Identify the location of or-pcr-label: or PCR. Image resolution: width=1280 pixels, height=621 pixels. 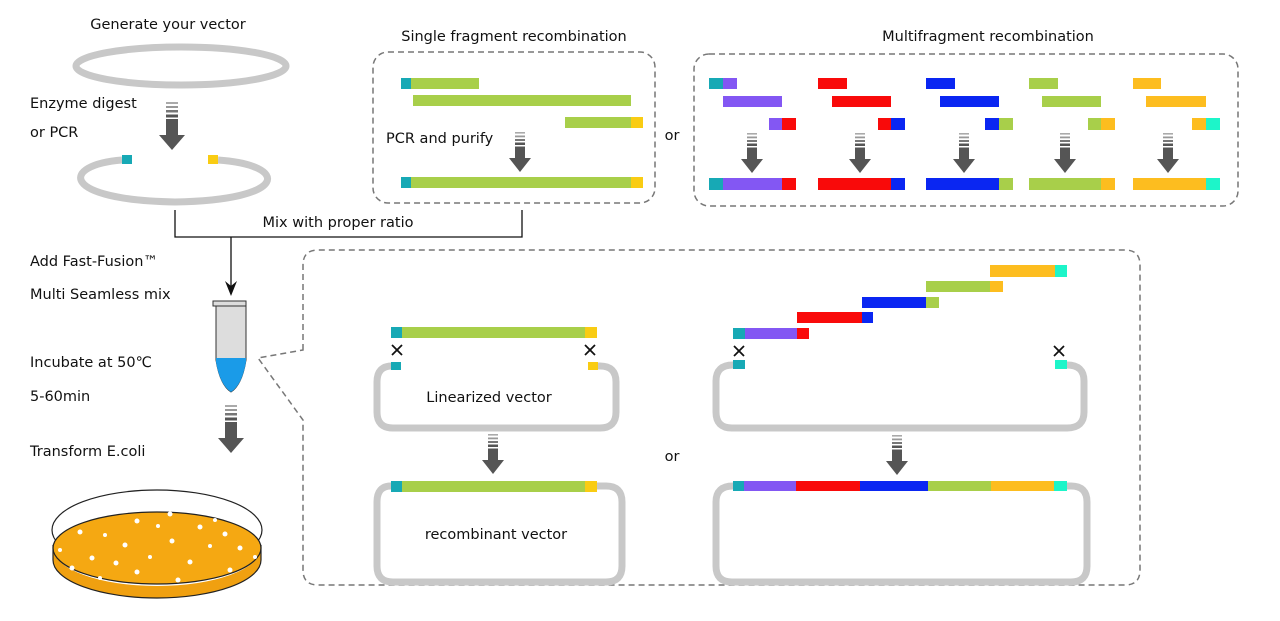
(54, 133).